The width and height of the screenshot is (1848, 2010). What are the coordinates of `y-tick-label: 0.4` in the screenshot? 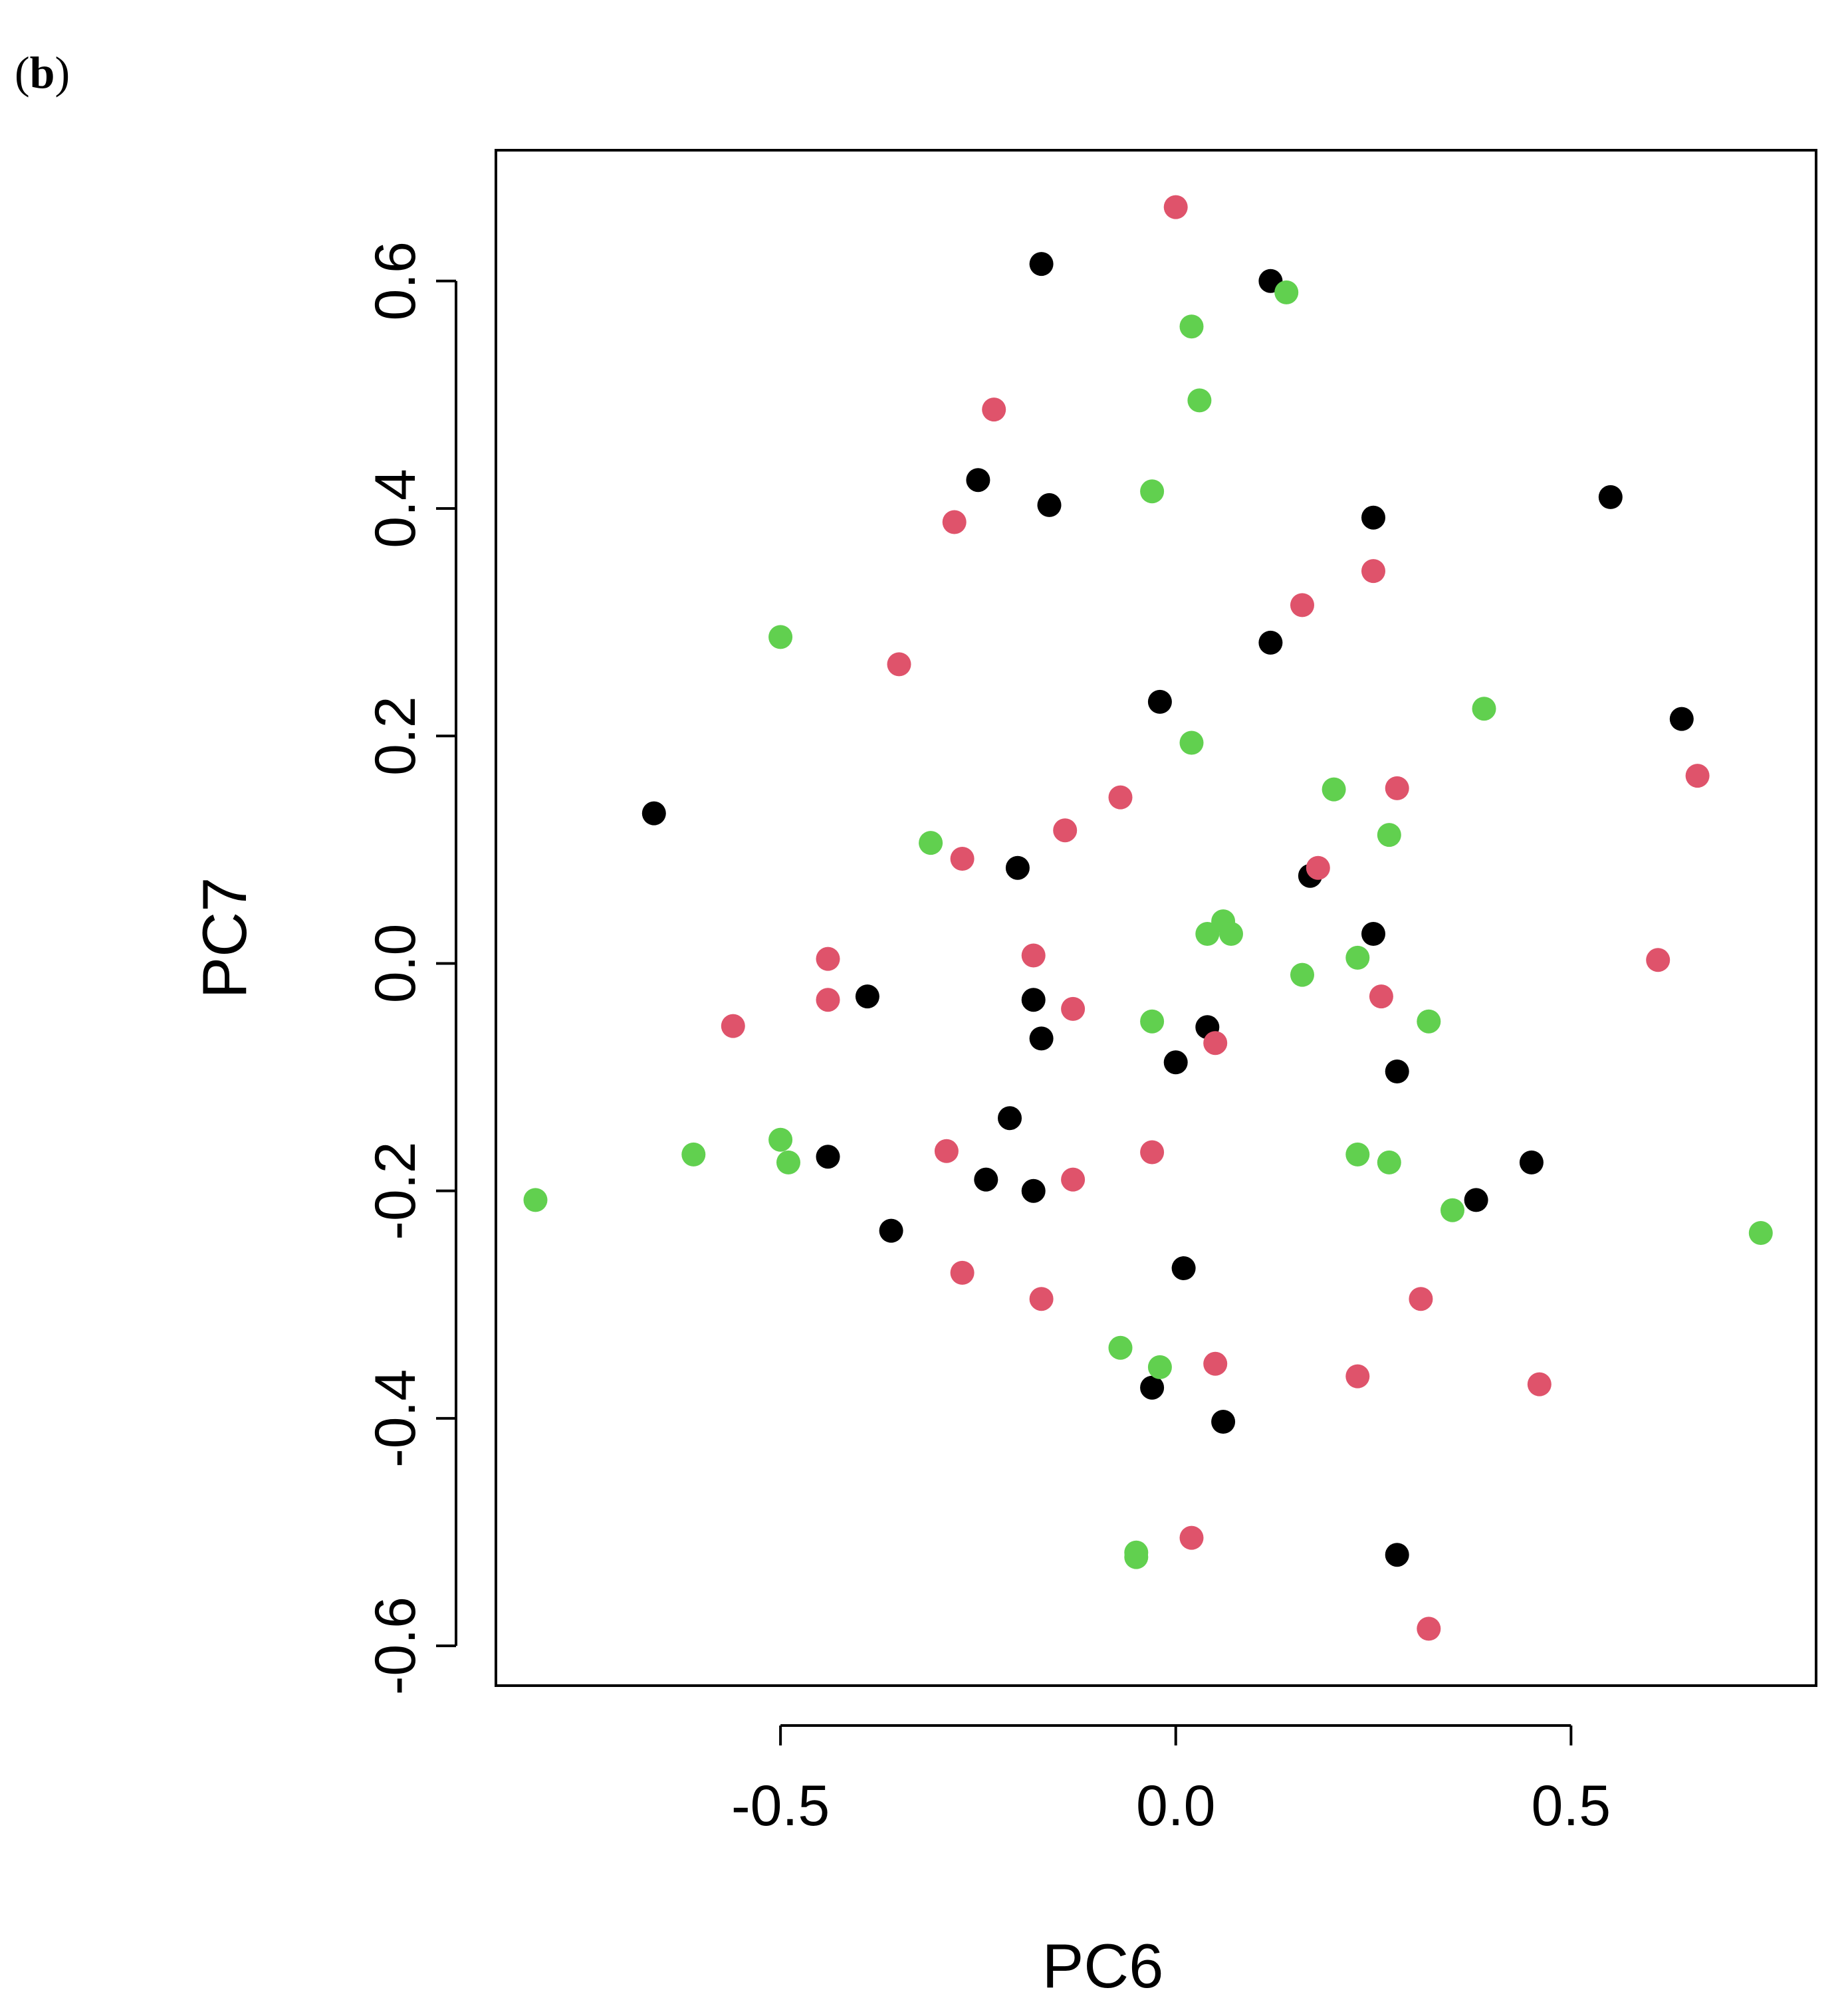 It's located at (396, 508).